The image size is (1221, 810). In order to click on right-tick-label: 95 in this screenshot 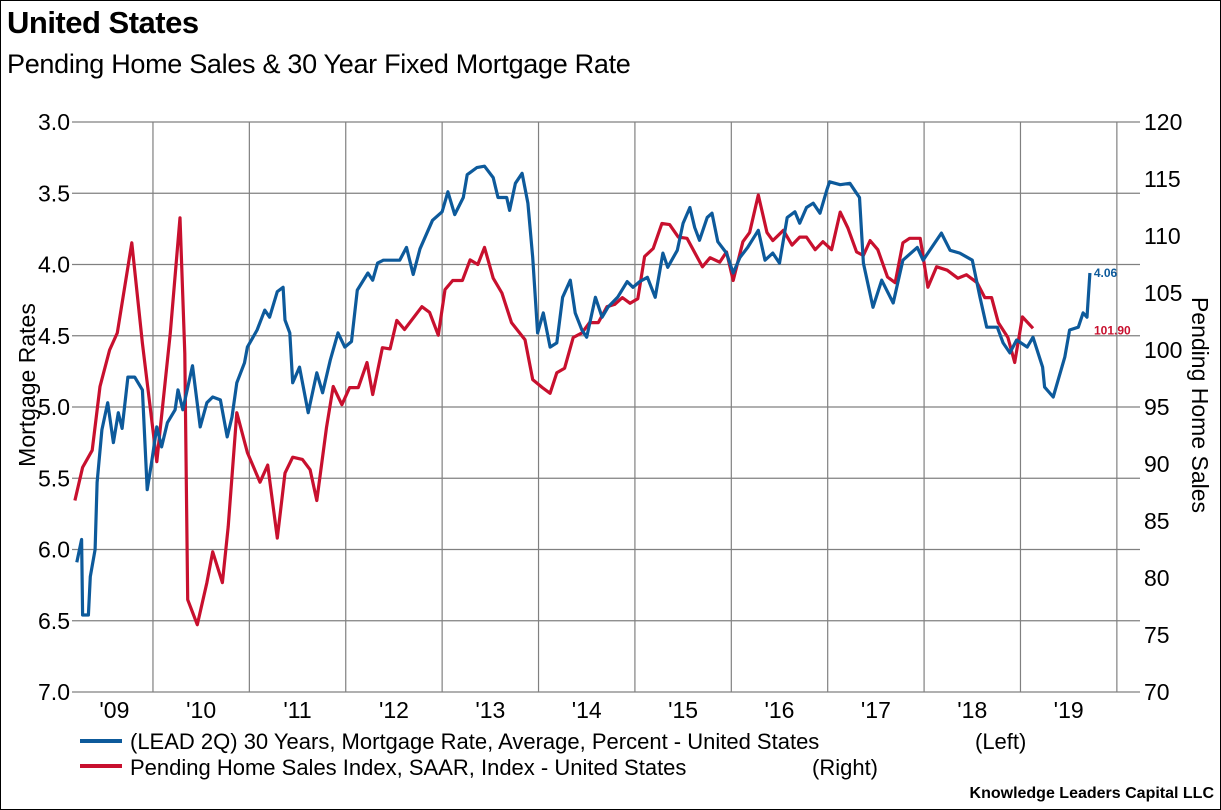, I will do `click(1157, 407)`.